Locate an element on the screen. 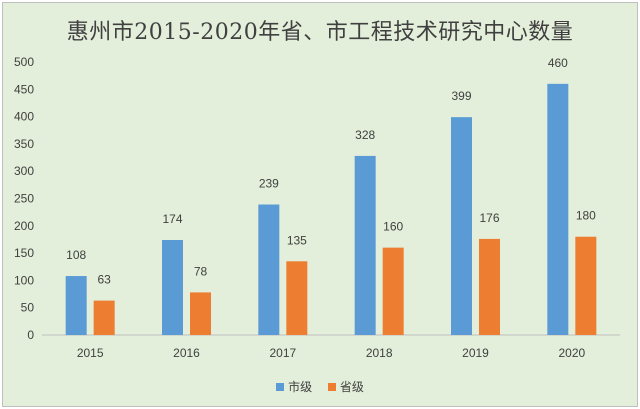  legend-label-city: 市级 is located at coordinates (300, 387).